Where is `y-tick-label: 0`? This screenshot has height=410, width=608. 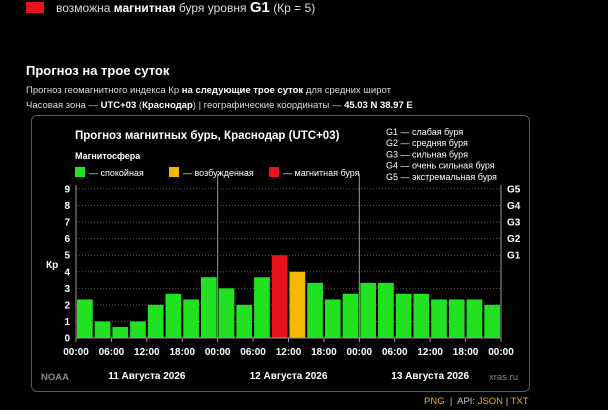 y-tick-label: 0 is located at coordinates (67, 339).